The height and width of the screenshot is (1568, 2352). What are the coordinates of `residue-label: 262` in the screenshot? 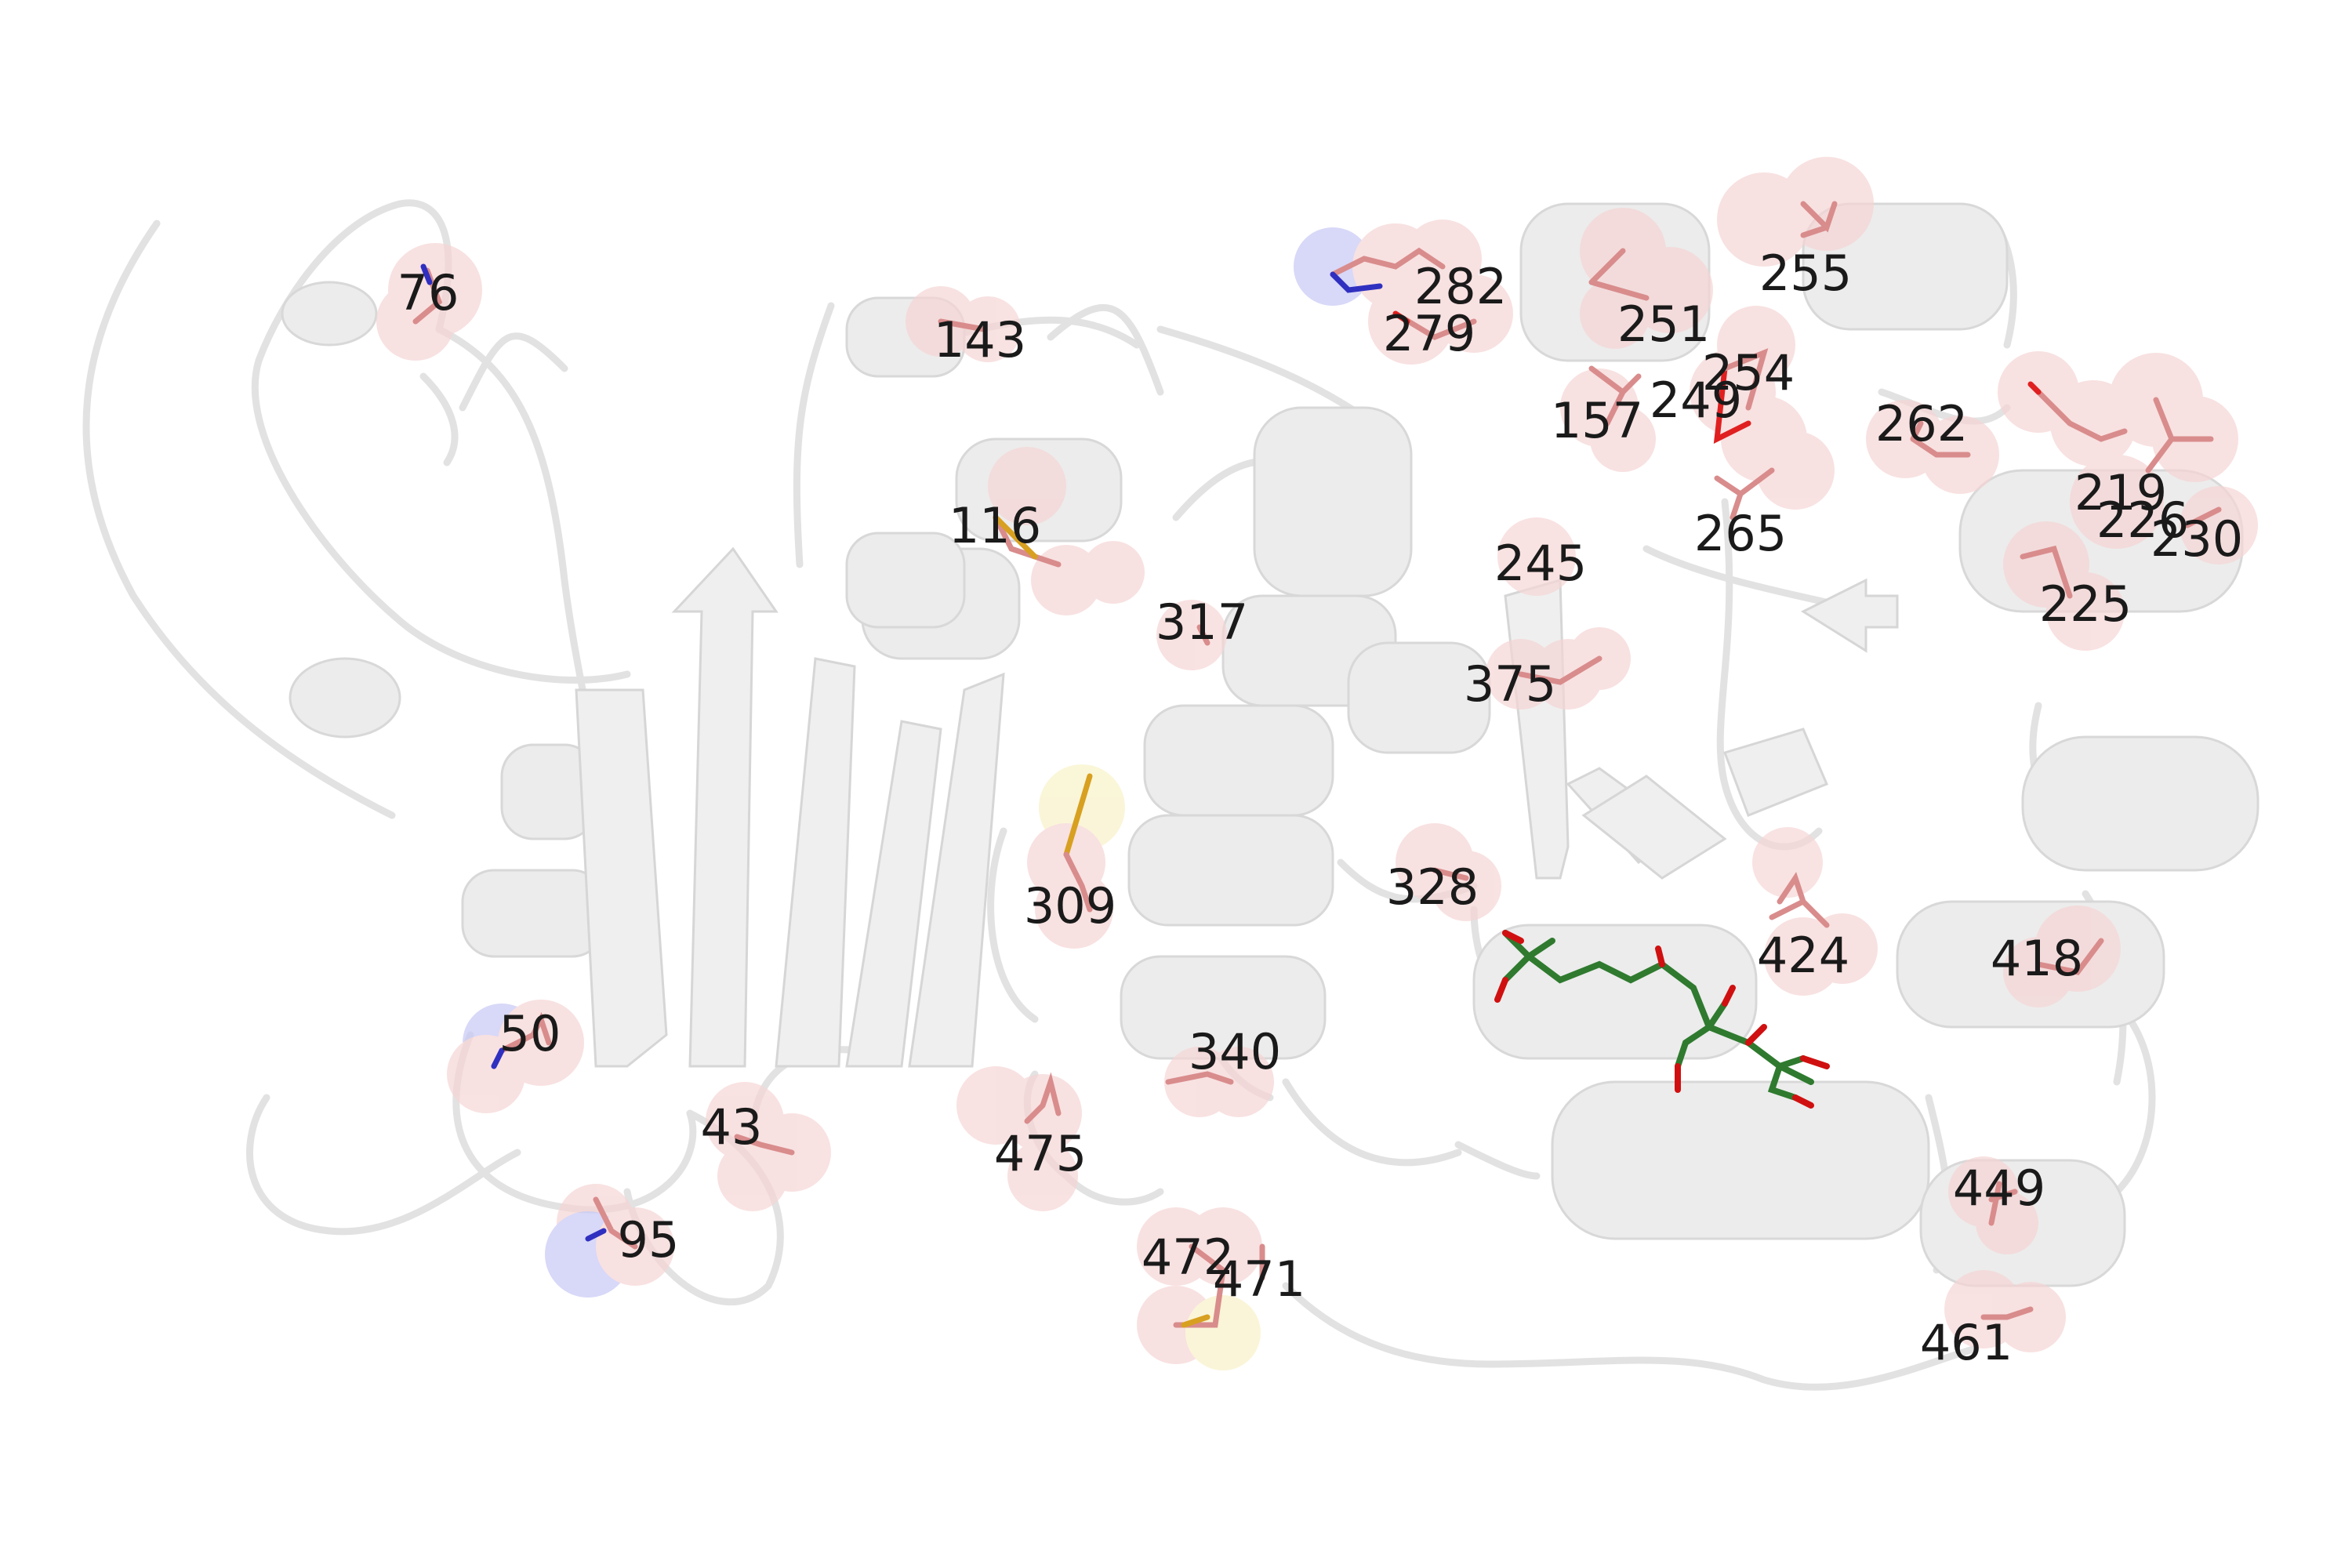 It's located at (1921, 424).